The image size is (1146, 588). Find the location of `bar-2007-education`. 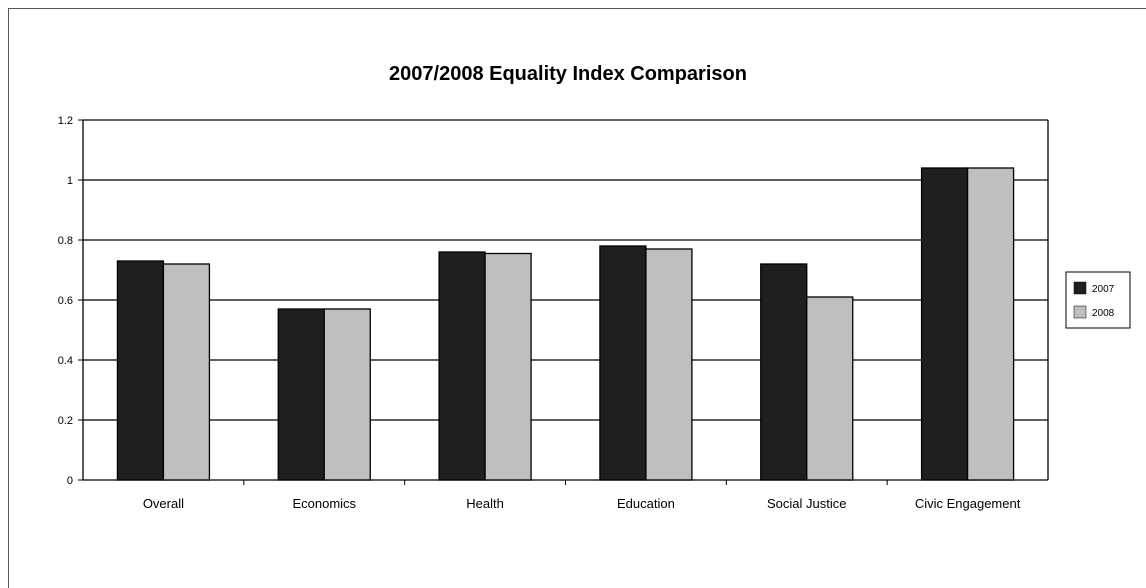

bar-2007-education is located at coordinates (623, 363).